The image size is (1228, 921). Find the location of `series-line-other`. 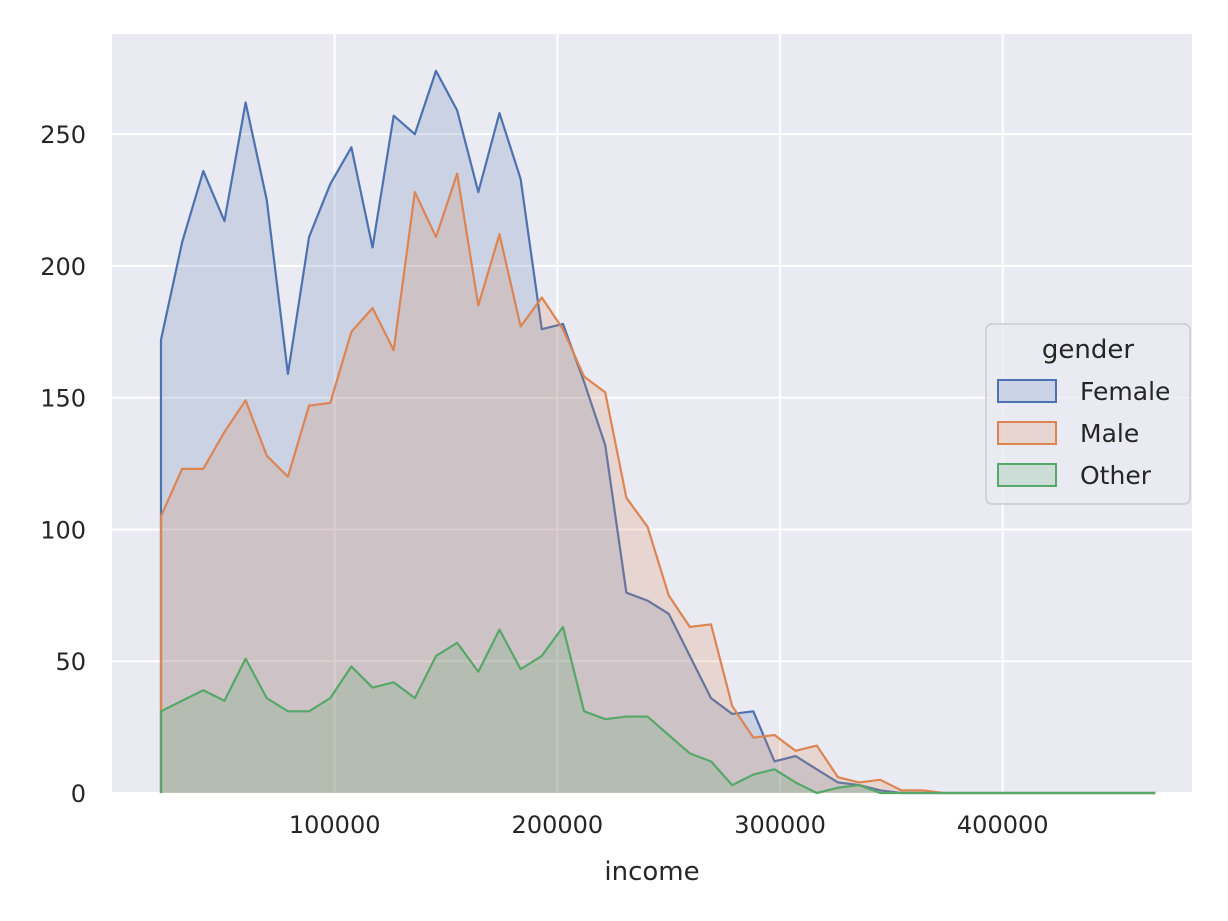

series-line-other is located at coordinates (657, 710).